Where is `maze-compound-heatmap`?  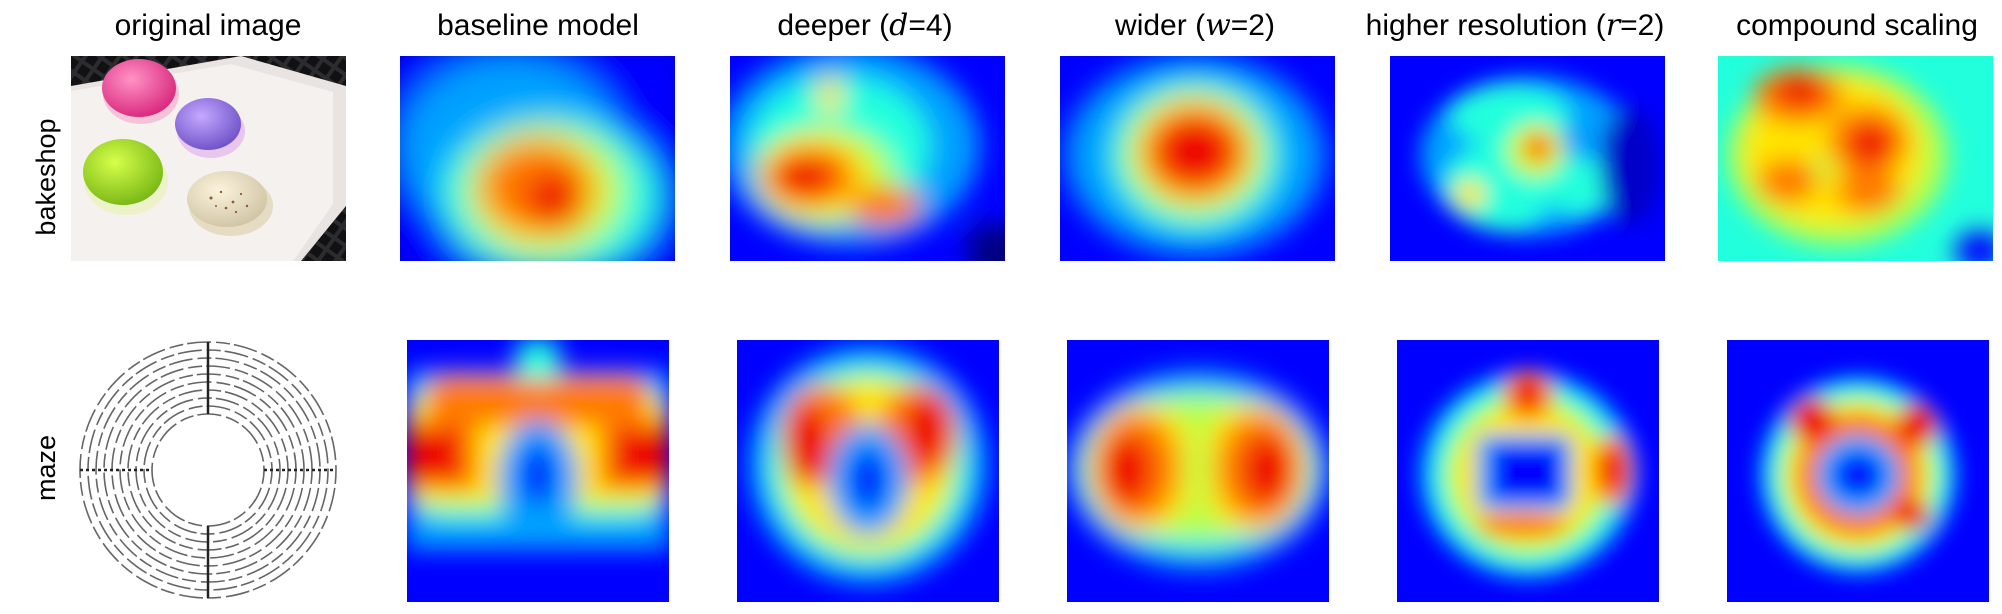 maze-compound-heatmap is located at coordinates (1858, 471).